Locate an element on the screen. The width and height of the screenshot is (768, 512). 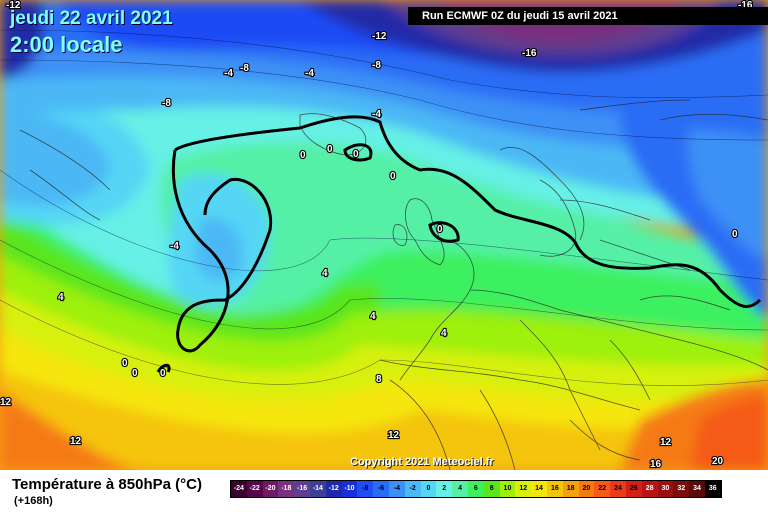
legend-swatch: 30 is located at coordinates (665, 489).